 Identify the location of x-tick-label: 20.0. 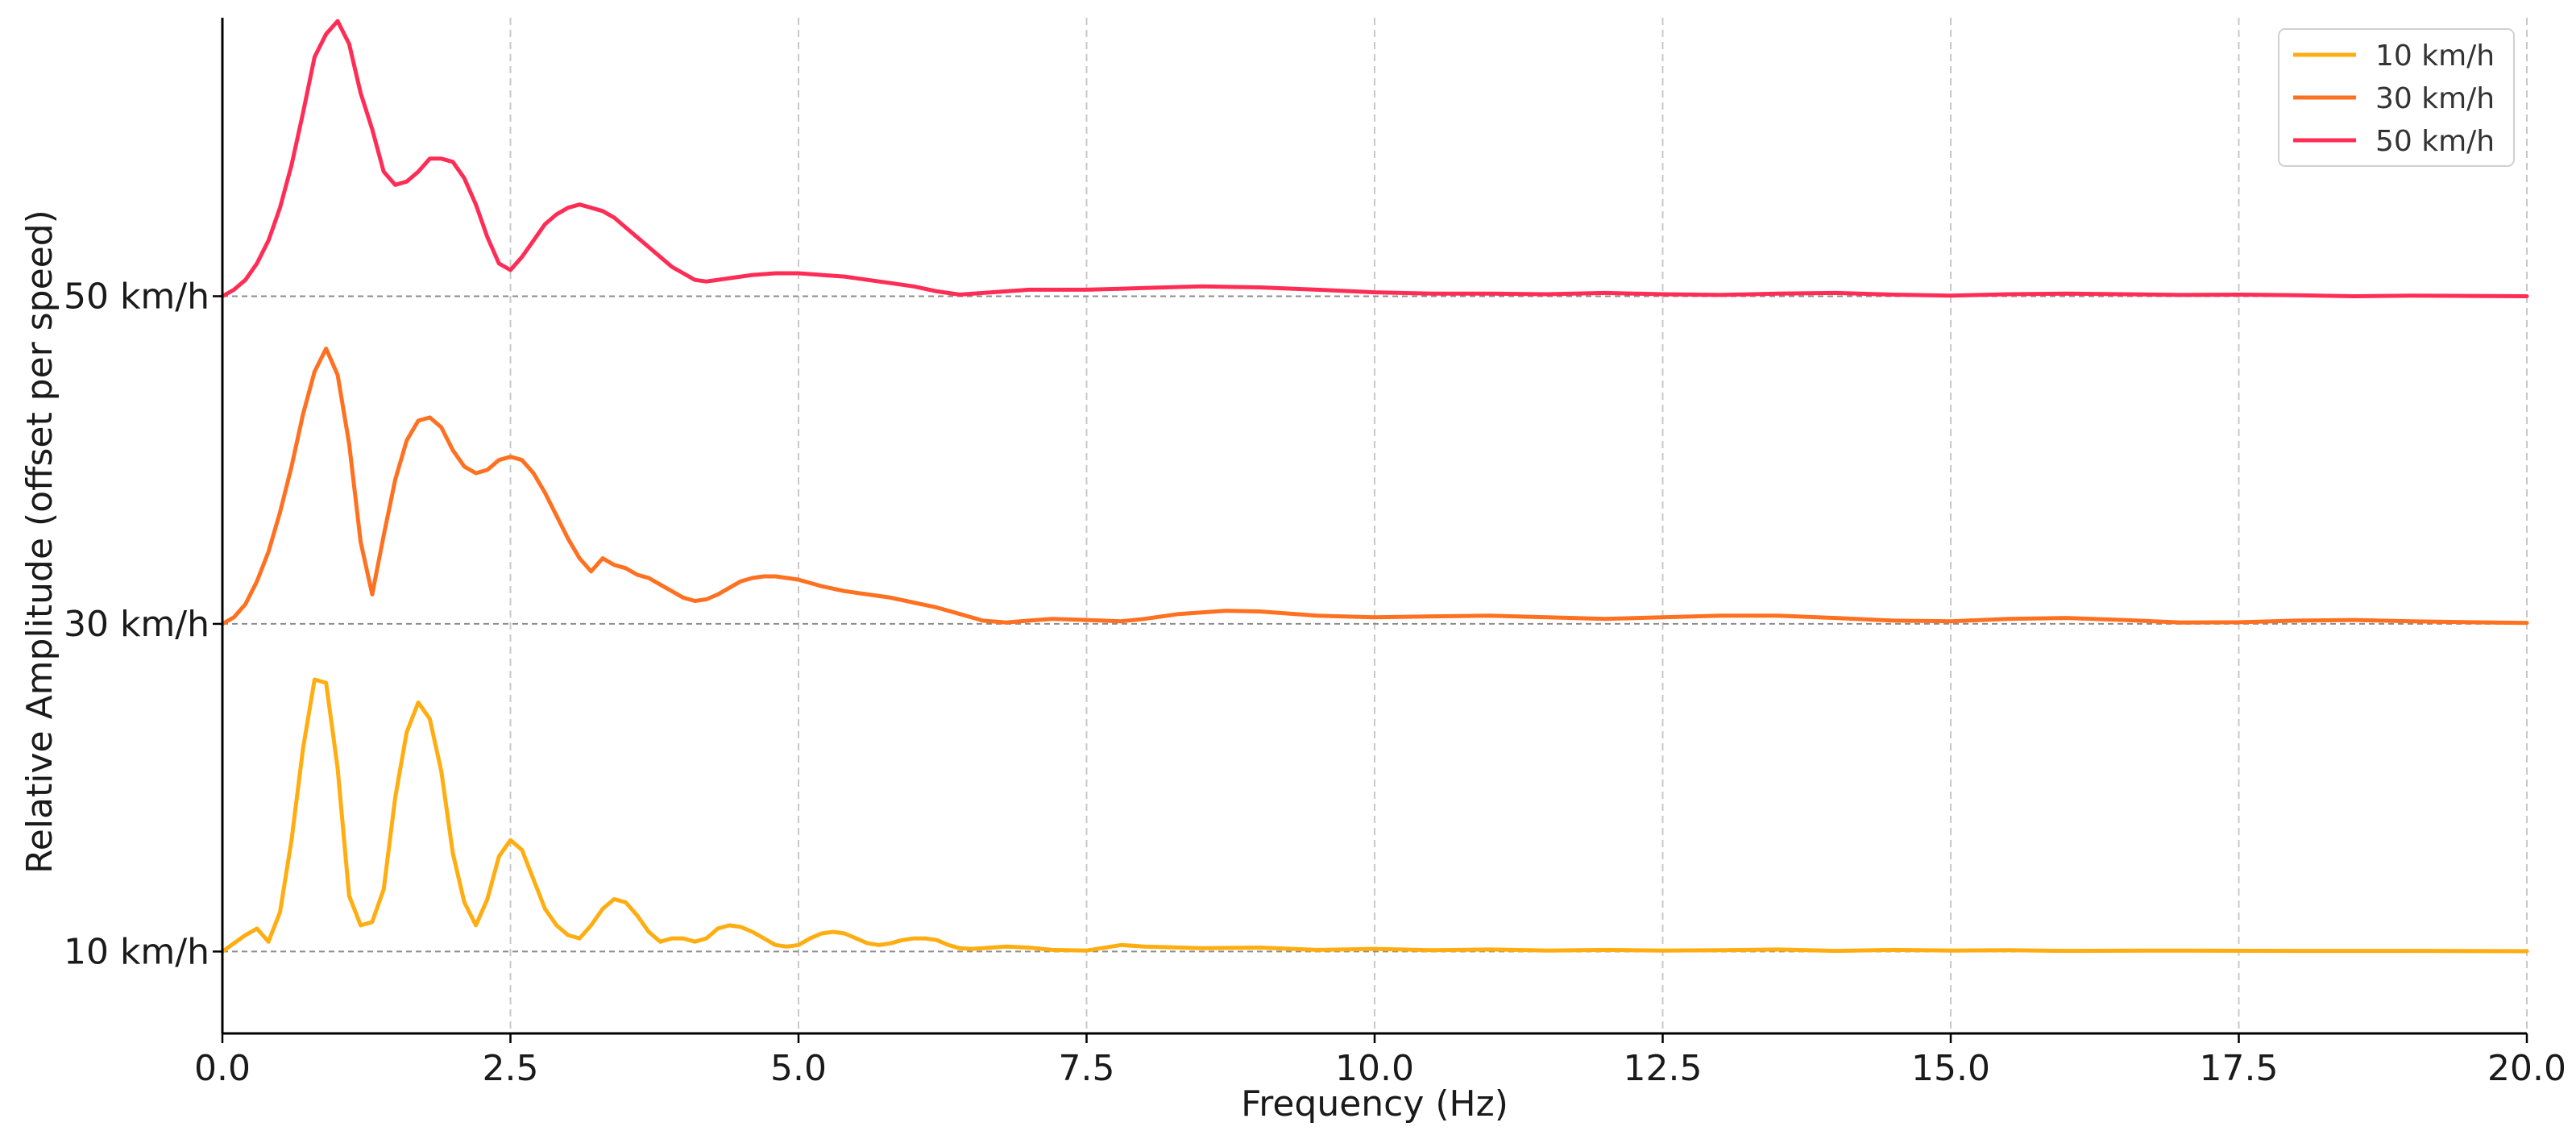
(2526, 1068).